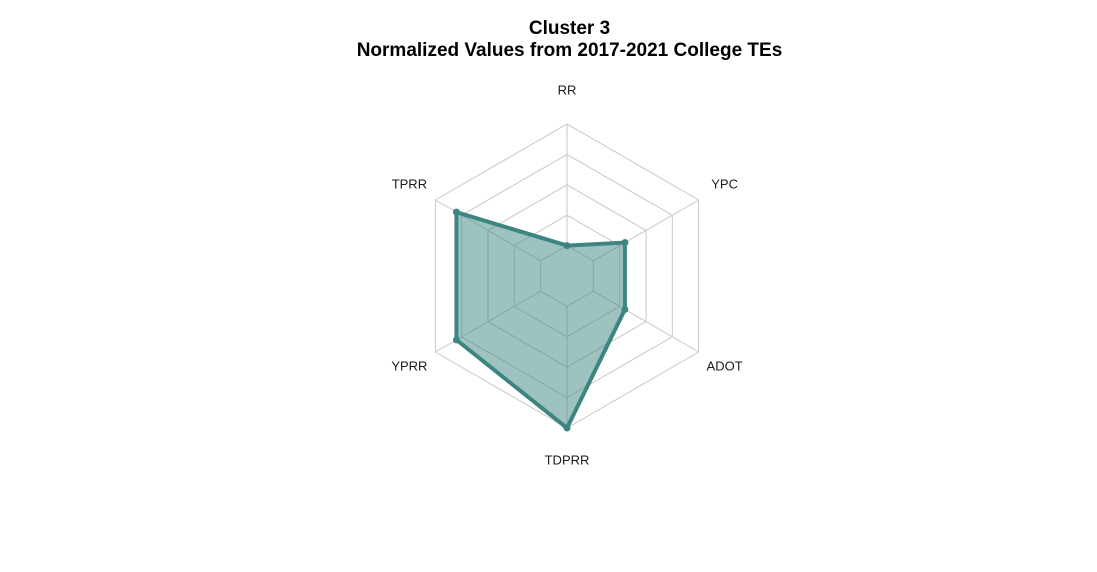 The height and width of the screenshot is (572, 1097). What do you see at coordinates (567, 428) in the screenshot?
I see `data-point-tdprr` at bounding box center [567, 428].